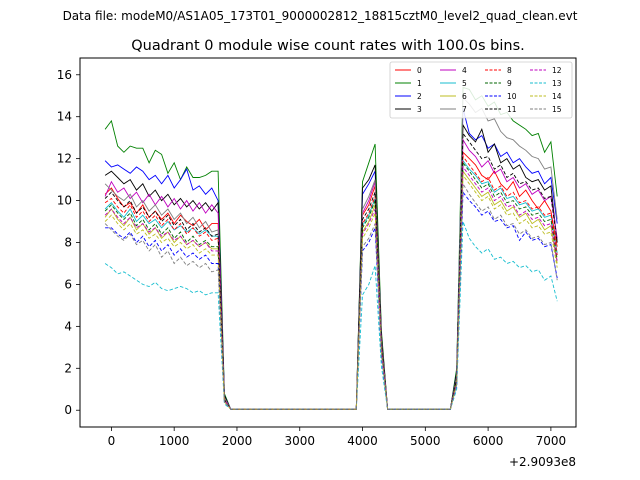 The height and width of the screenshot is (480, 640). What do you see at coordinates (68, 326) in the screenshot?
I see `y-tick-label: 4` at bounding box center [68, 326].